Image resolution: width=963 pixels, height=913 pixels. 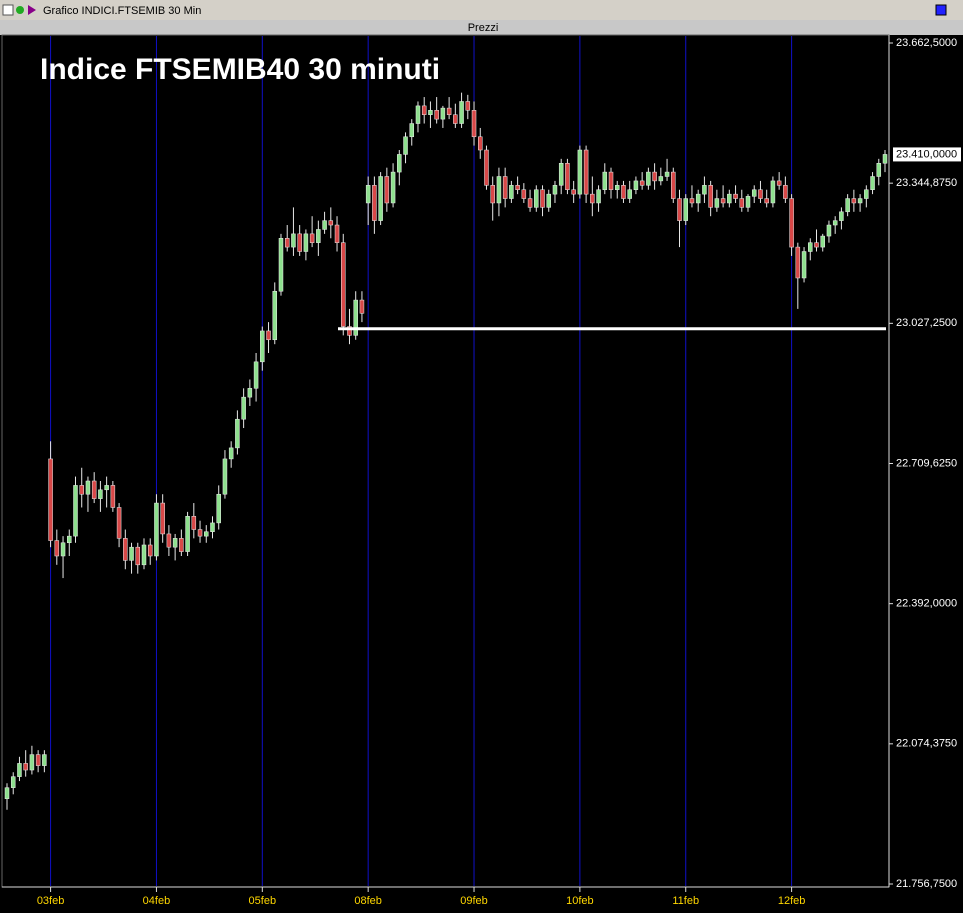 What do you see at coordinates (263, 901) in the screenshot?
I see `x-tick-label: 05feb` at bounding box center [263, 901].